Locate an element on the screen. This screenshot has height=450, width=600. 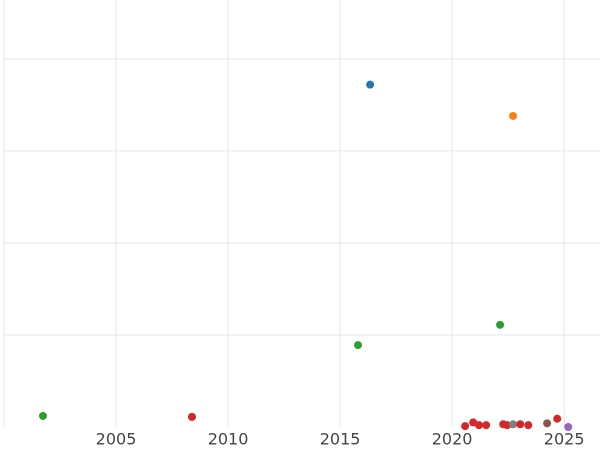
x-tick-label: 2015 is located at coordinates (340, 439).